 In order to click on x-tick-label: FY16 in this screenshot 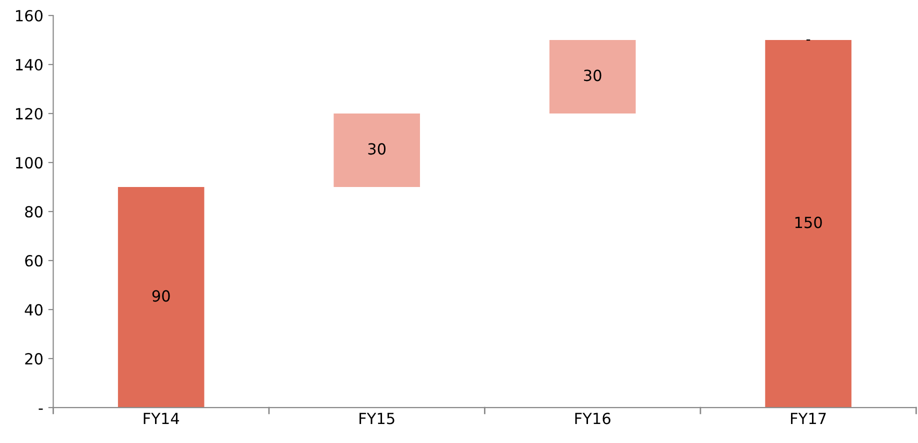, I will do `click(592, 418)`.